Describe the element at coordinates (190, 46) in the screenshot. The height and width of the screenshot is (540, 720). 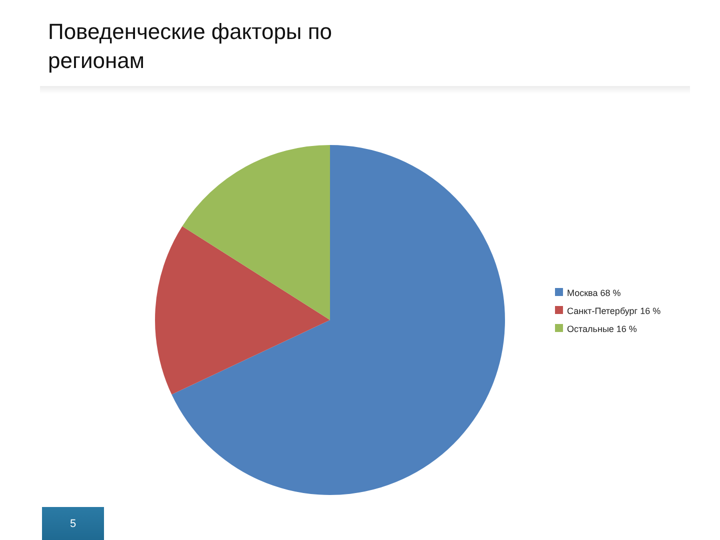
I see `chart-title: Поведенческие факторы по регионам` at that location.